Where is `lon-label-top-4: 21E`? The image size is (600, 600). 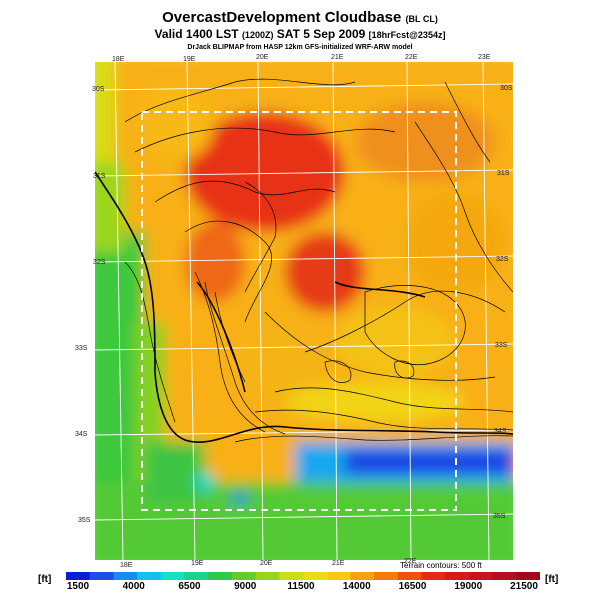 lon-label-top-4: 21E is located at coordinates (337, 57).